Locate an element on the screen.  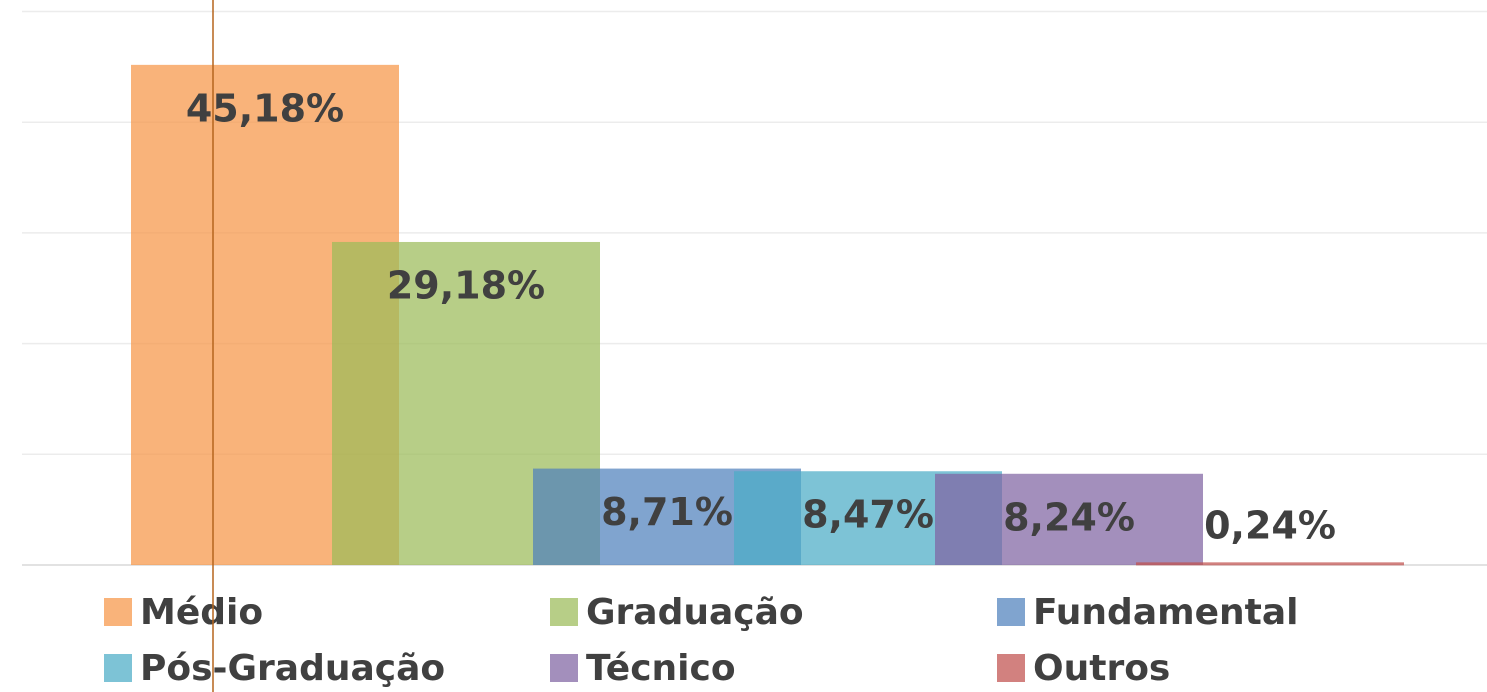
value-label: 8,47% is located at coordinates (868, 515).